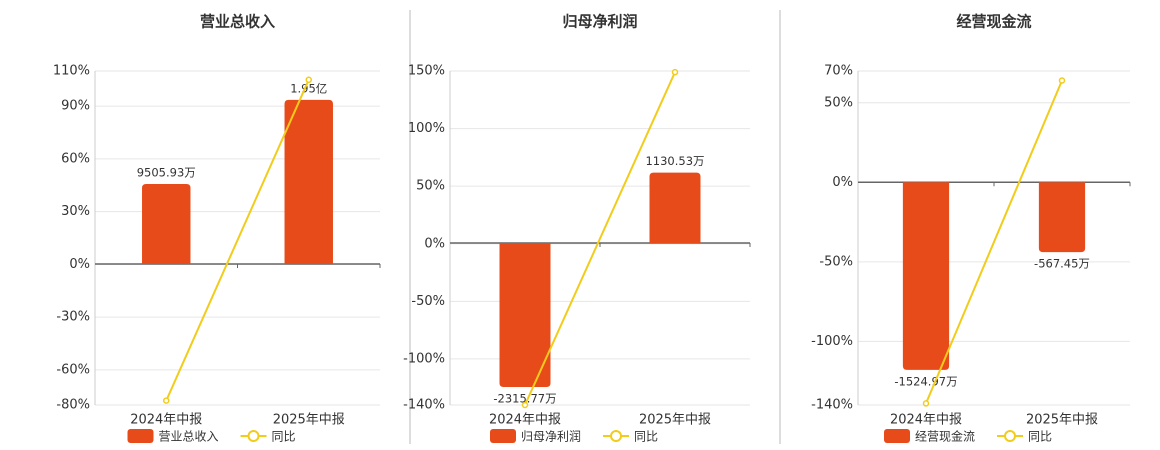  I want to click on chart-title: 经营现金流, so click(993, 22).